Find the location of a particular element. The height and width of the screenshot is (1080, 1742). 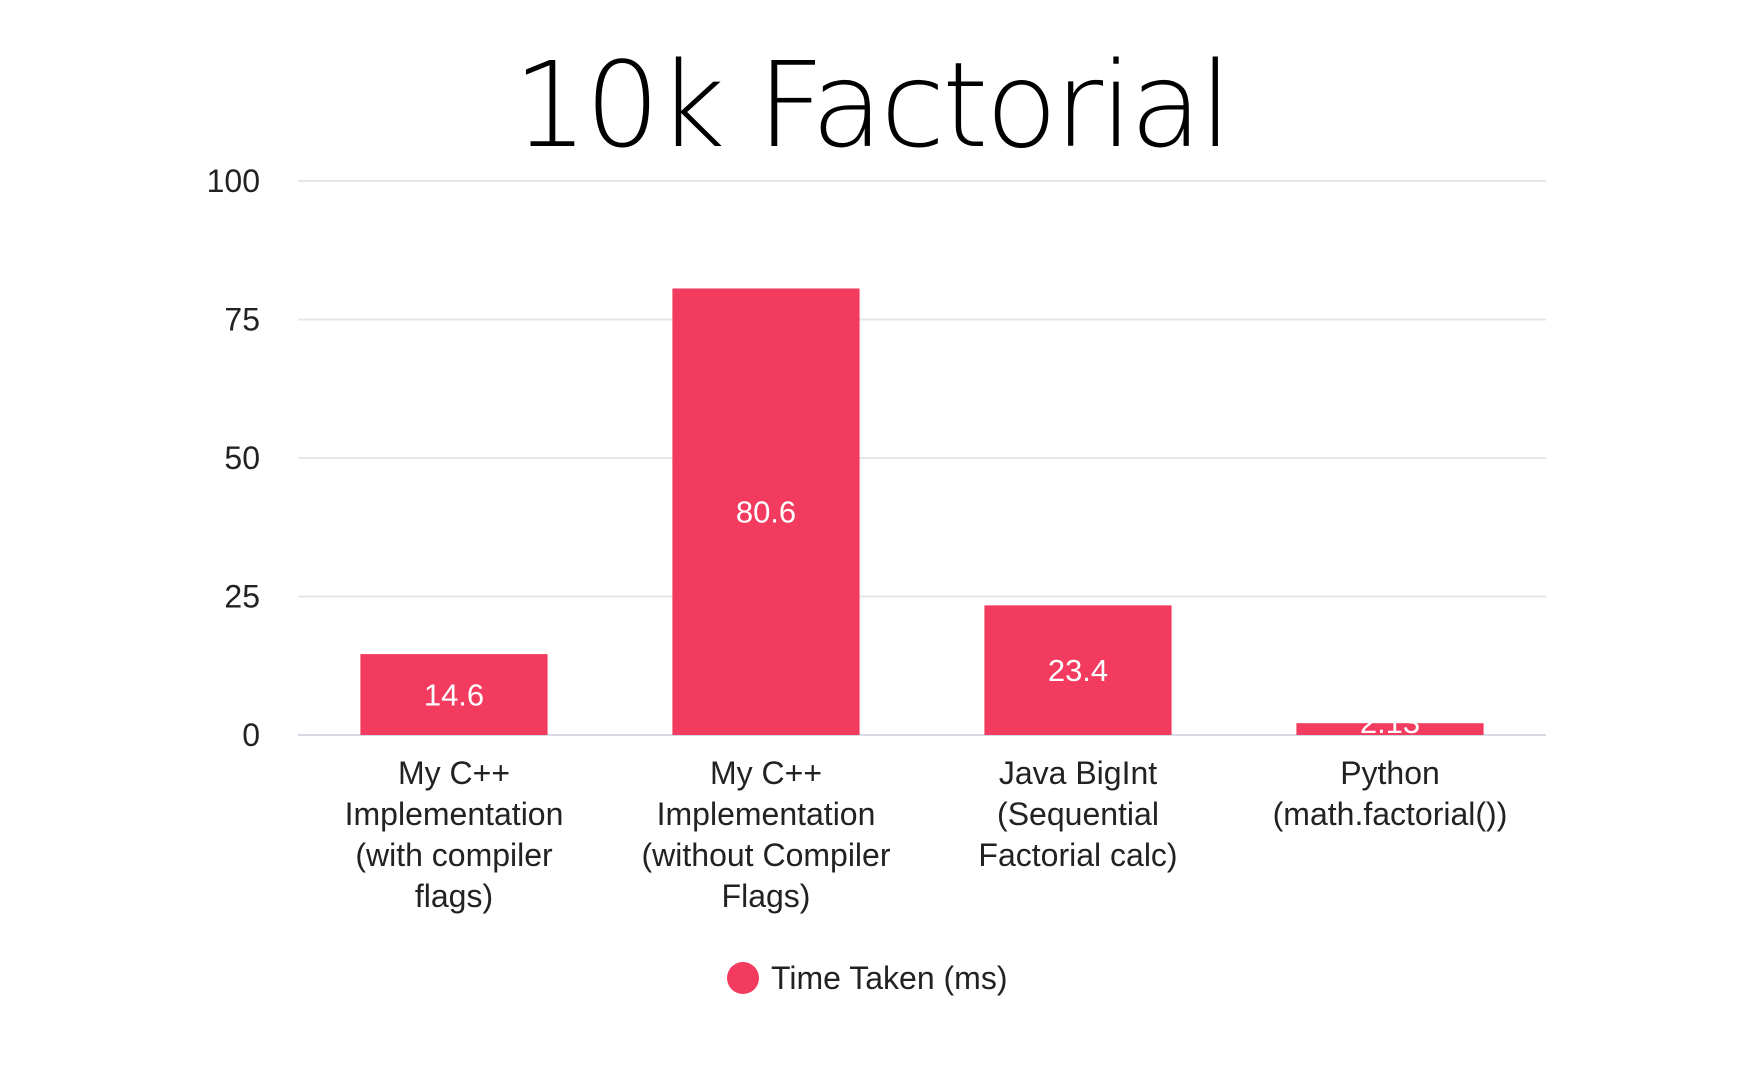

data-label: 23.4 is located at coordinates (1078, 670).